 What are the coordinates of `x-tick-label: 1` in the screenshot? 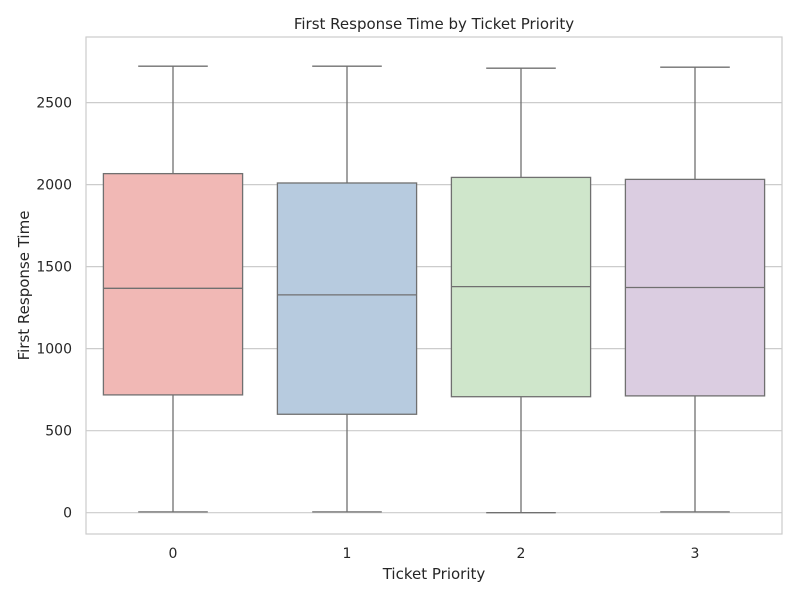 It's located at (347, 554).